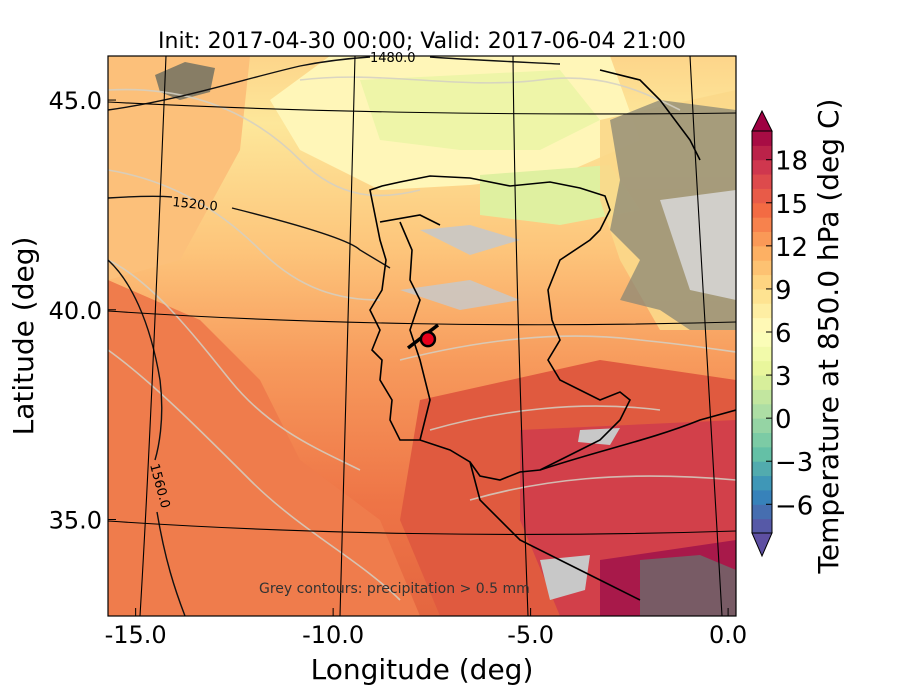  What do you see at coordinates (791, 162) in the screenshot?
I see `colorbar-tick-label: 18` at bounding box center [791, 162].